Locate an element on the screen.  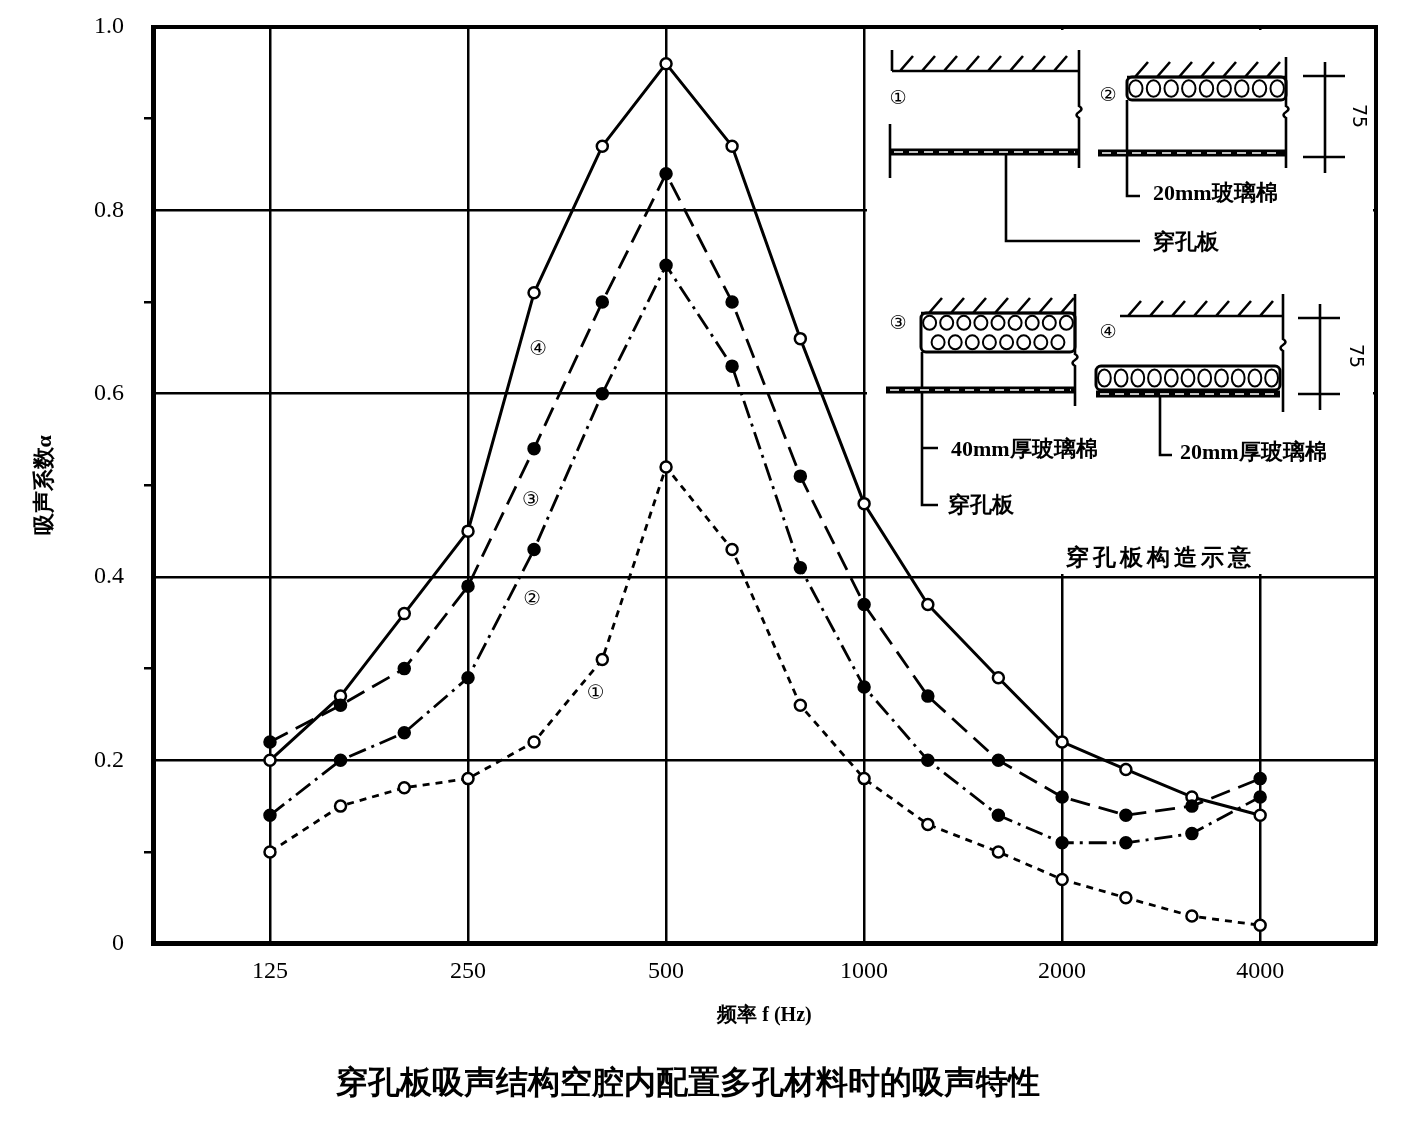
y-tick-label: 0.8 is located at coordinates (109, 208).